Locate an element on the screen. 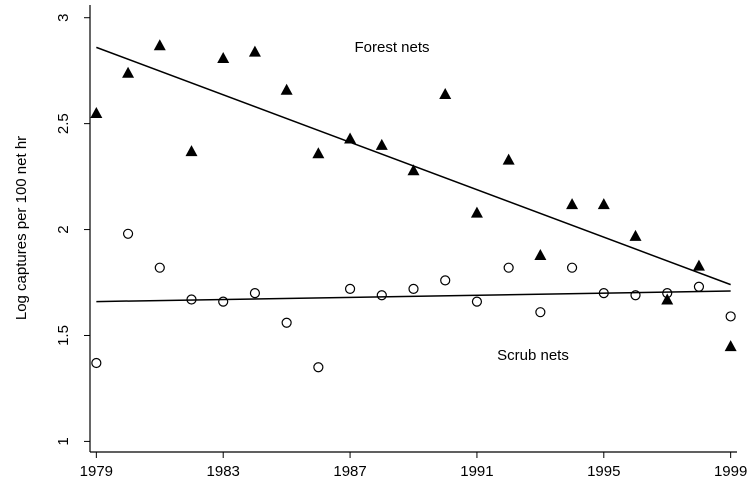  y-tick-label: 1.5 is located at coordinates (63, 335).